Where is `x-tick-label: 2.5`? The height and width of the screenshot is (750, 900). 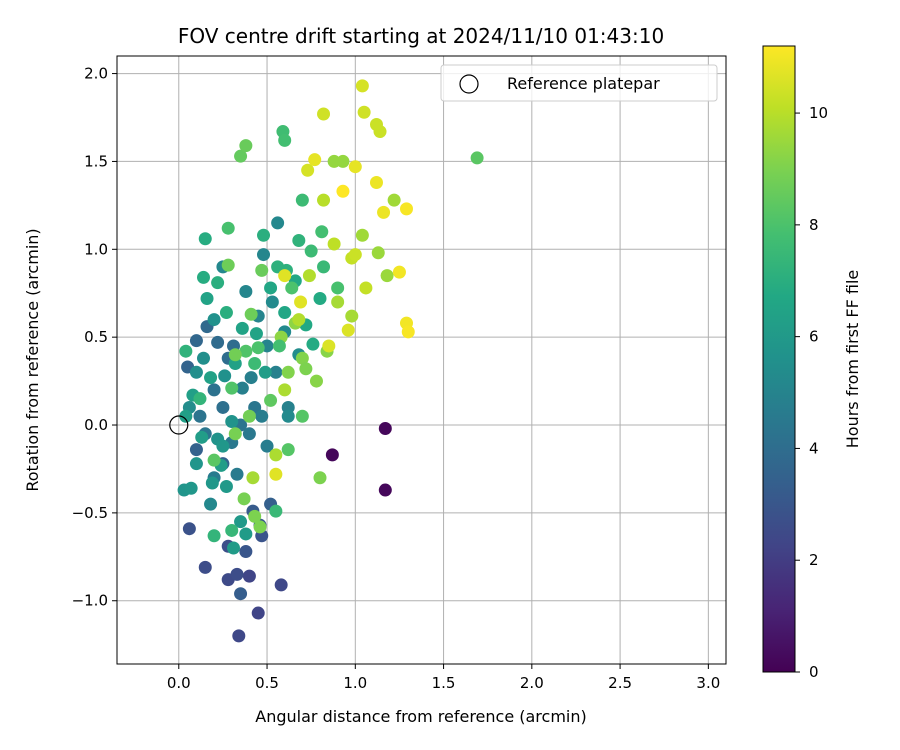 x-tick-label: 2.5 is located at coordinates (620, 683).